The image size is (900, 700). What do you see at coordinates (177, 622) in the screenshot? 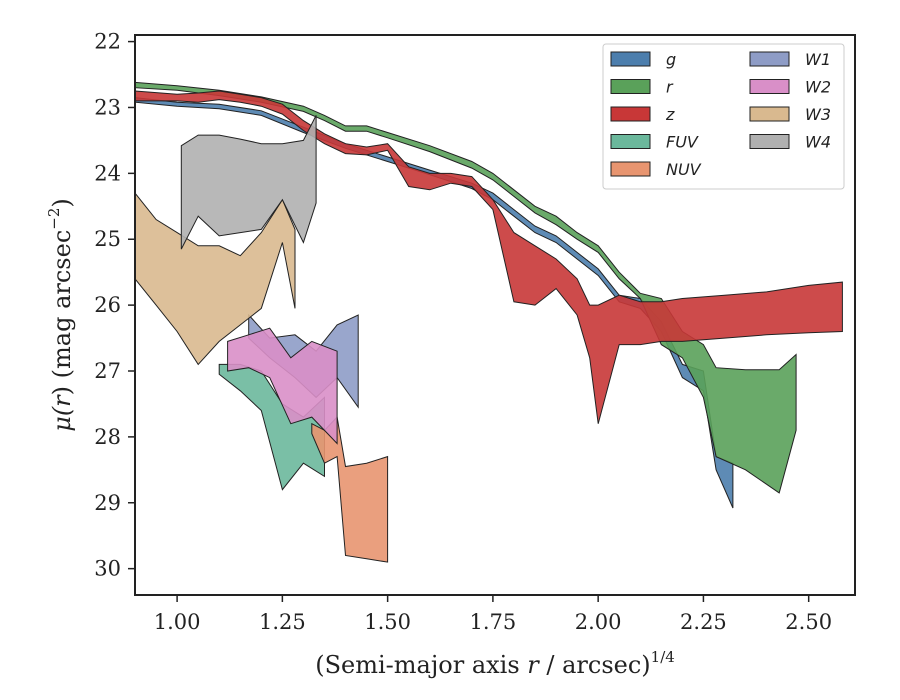
I see `x-tick-label: 1.00` at bounding box center [177, 622].